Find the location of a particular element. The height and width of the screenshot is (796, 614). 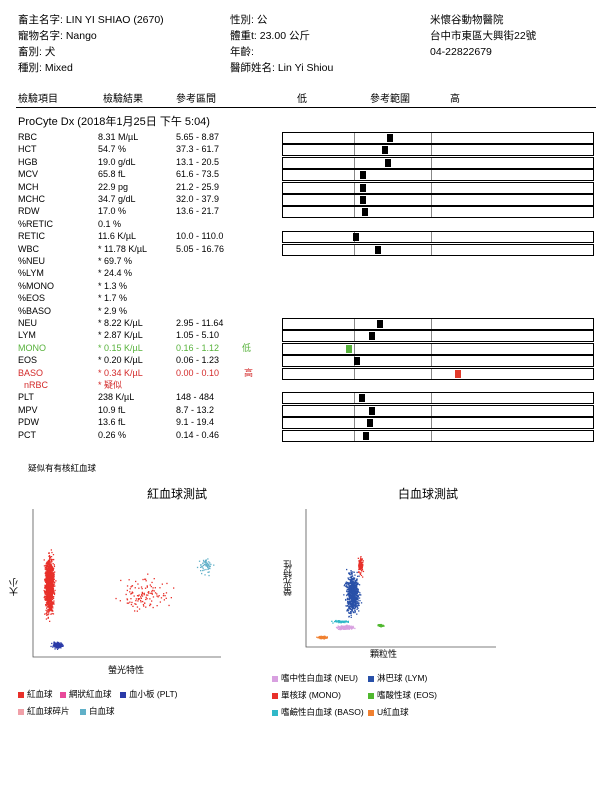

eos-cloud is located at coordinates (381, 625).